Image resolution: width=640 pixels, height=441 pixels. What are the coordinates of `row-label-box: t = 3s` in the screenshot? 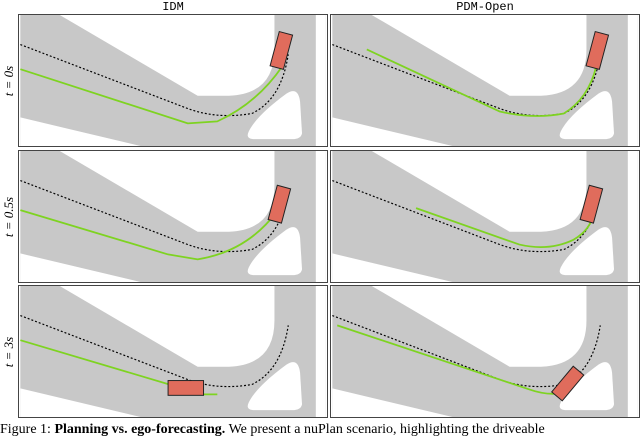 It's located at (9, 351).